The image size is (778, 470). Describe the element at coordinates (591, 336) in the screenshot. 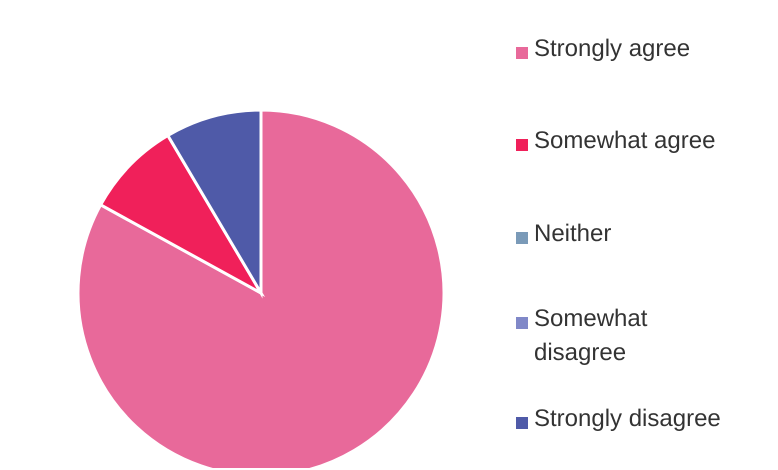

I see `legend-label: Somewhat disagree` at that location.